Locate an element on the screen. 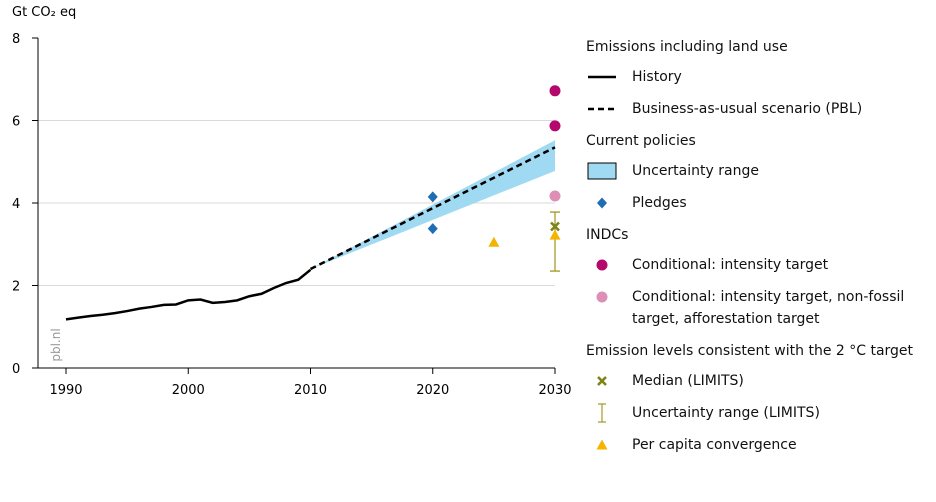  legend-item: Uncertainty range is located at coordinates (761, 171).